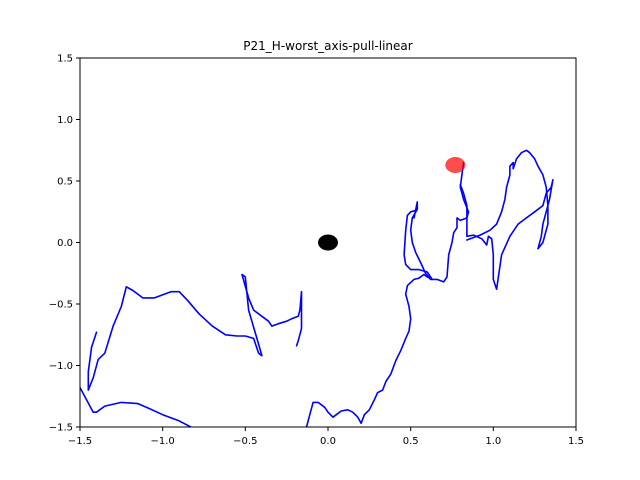 The width and height of the screenshot is (640, 480). Describe the element at coordinates (61, 428) in the screenshot. I see `y-tick-label: −1.5` at that location.